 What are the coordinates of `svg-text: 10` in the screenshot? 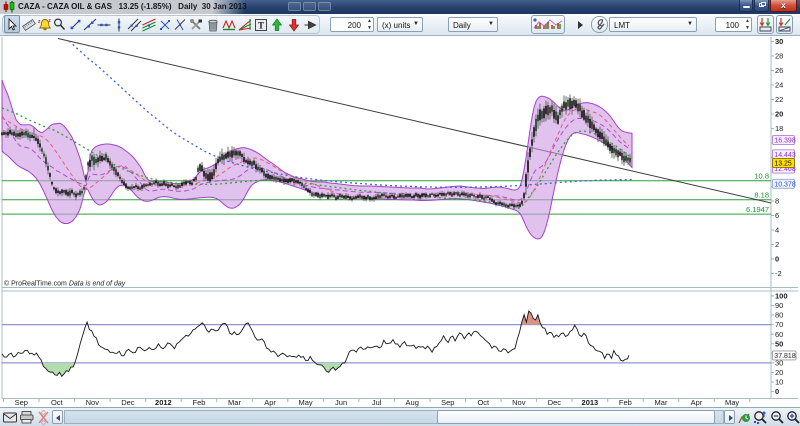 It's located at (779, 382).